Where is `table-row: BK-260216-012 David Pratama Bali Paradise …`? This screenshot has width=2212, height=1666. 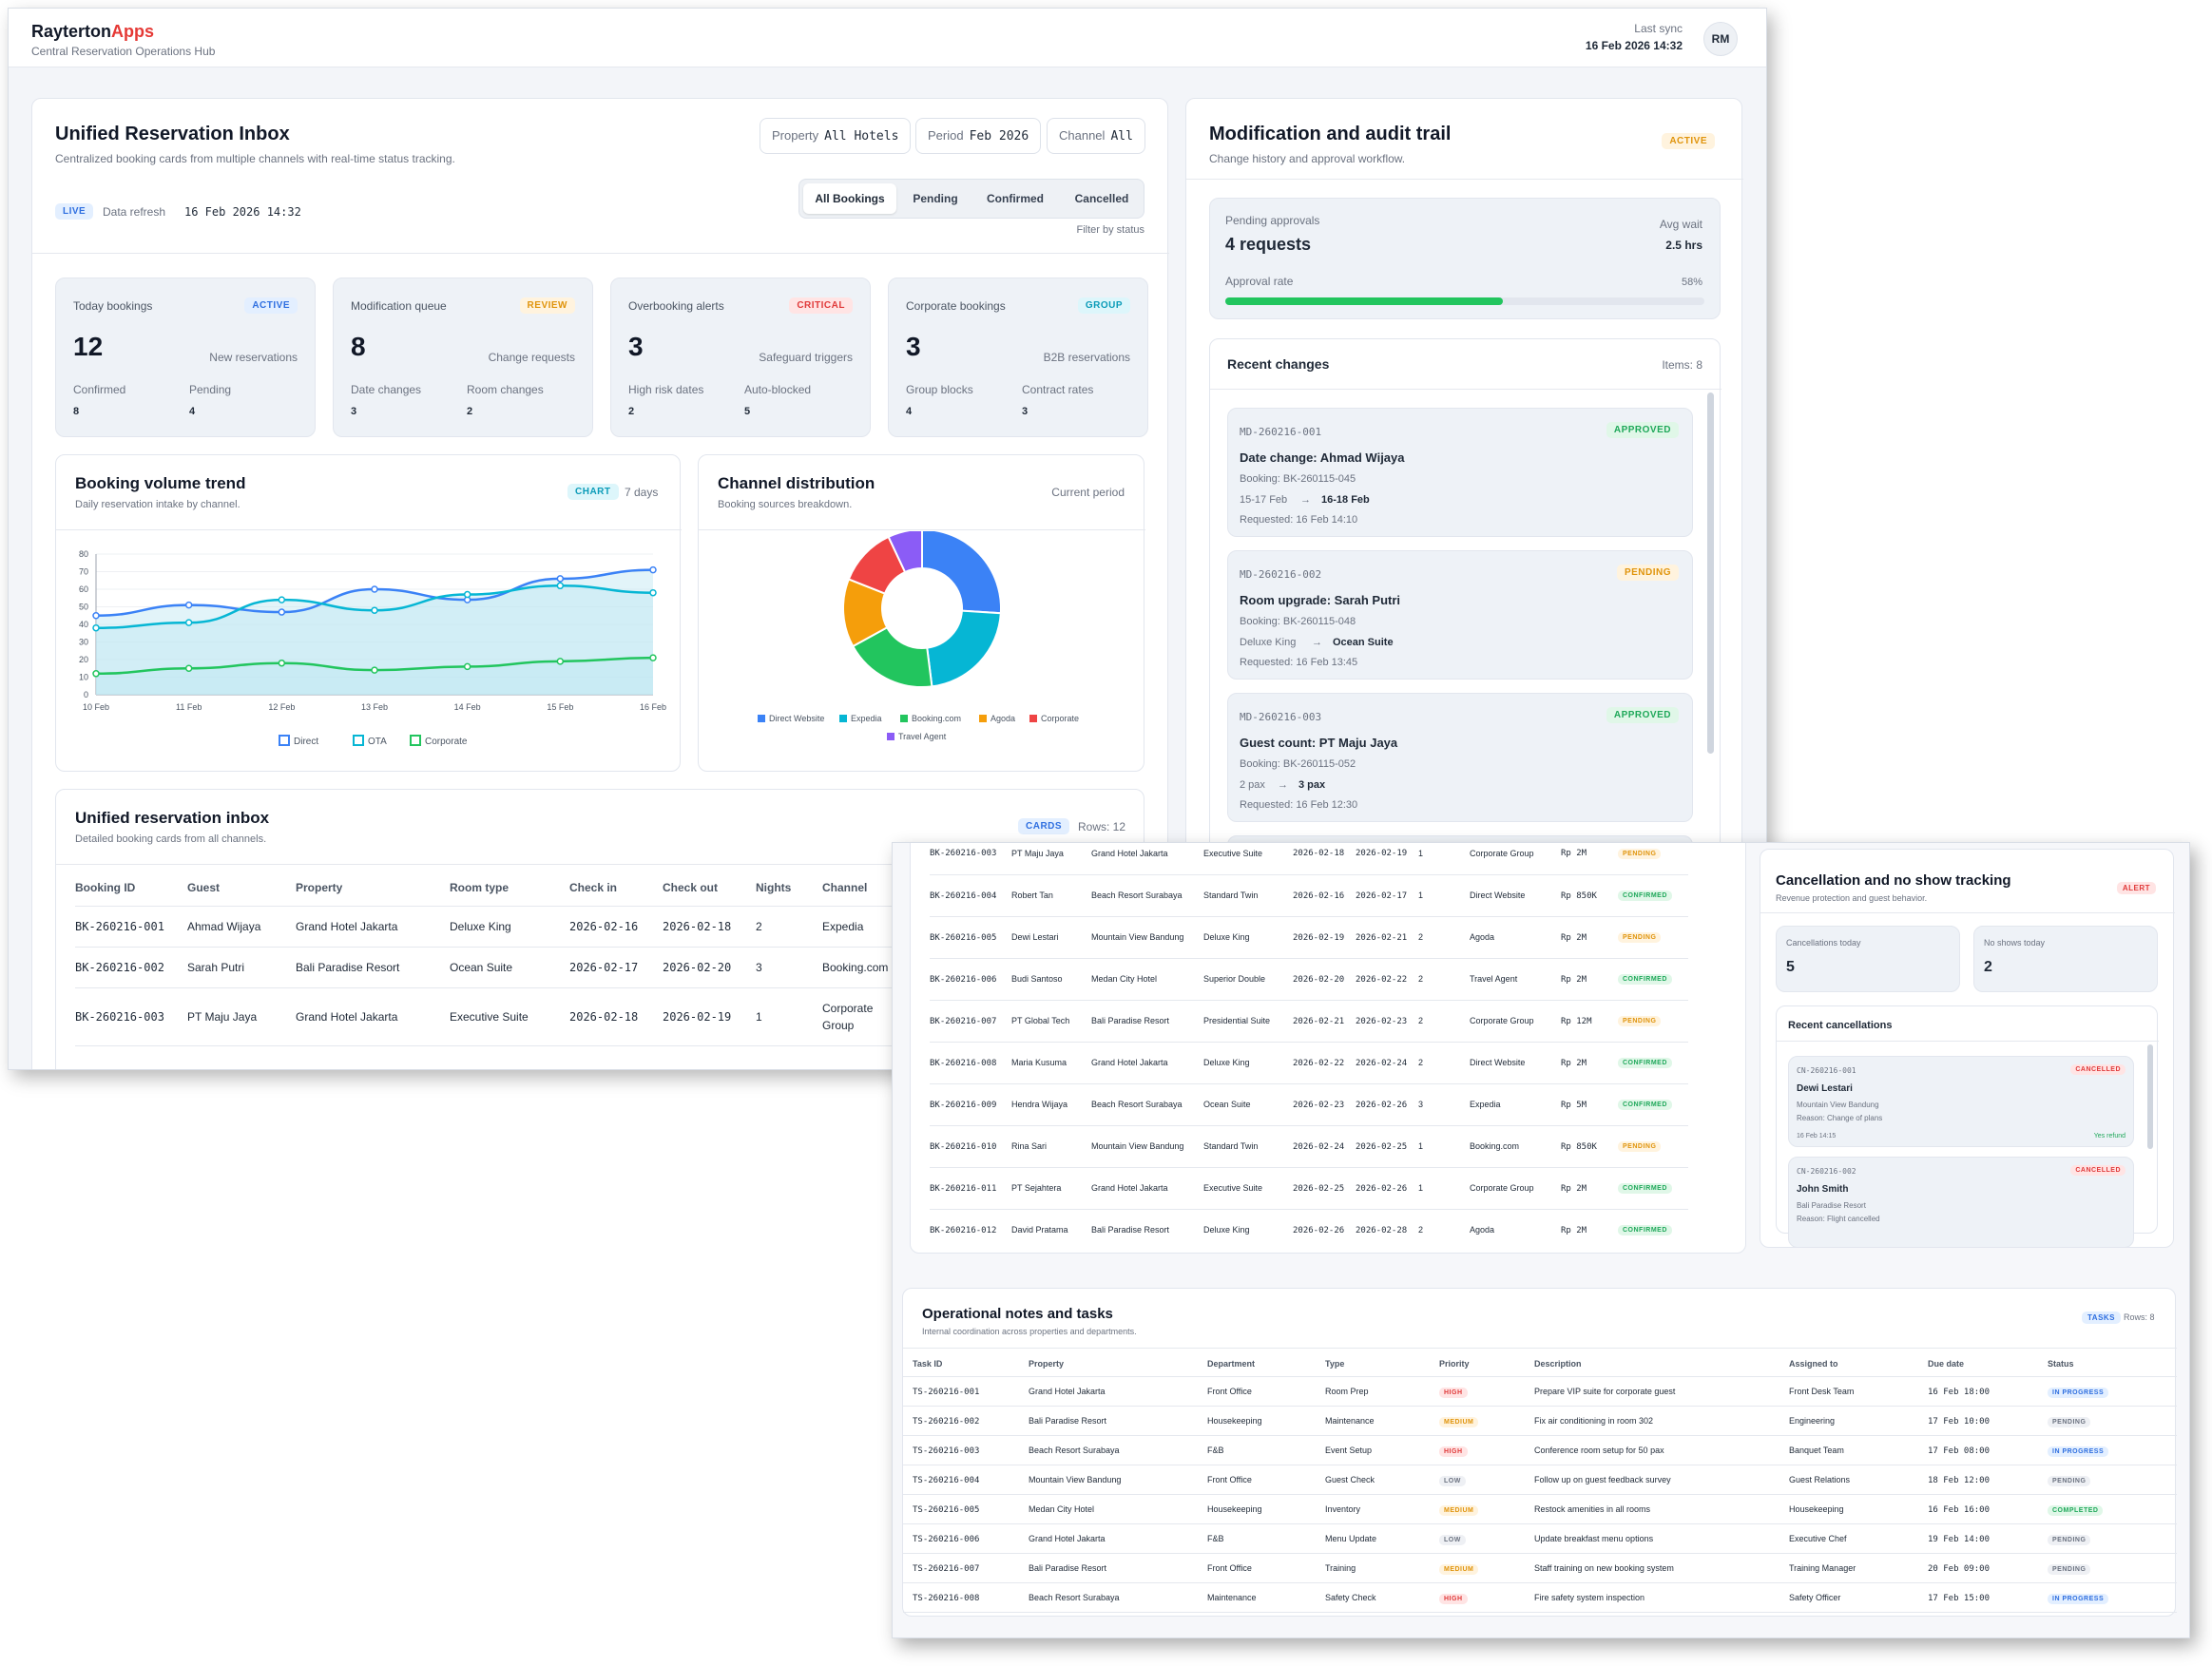 table-row: BK-260216-012 David Pratama Bali Paradise … is located at coordinates (1309, 1226).